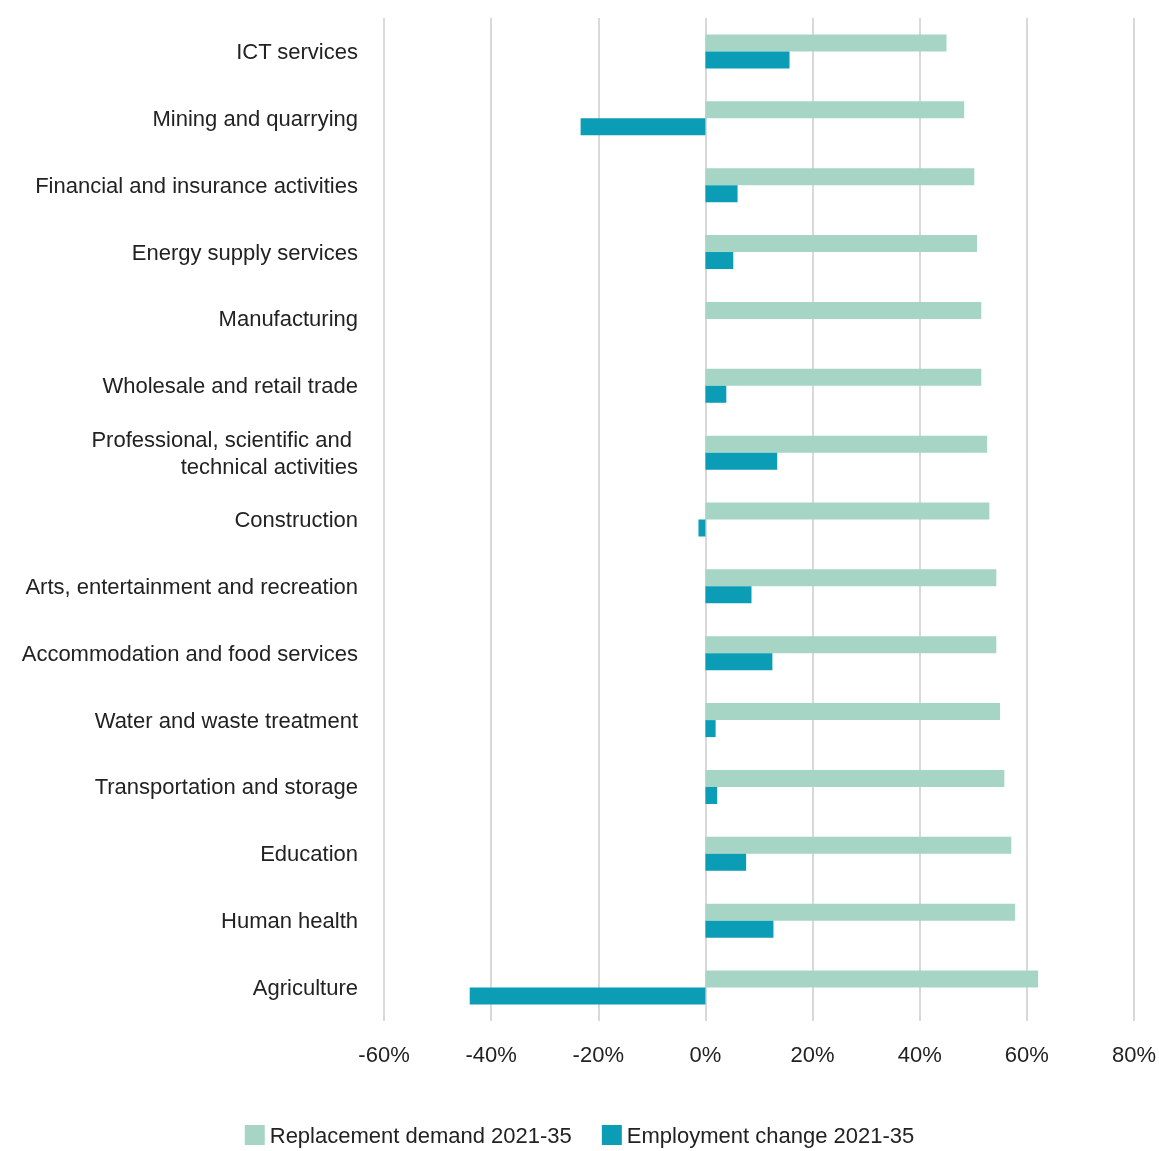  Describe the element at coordinates (491, 1054) in the screenshot. I see `x-tick-label: -40%` at that location.